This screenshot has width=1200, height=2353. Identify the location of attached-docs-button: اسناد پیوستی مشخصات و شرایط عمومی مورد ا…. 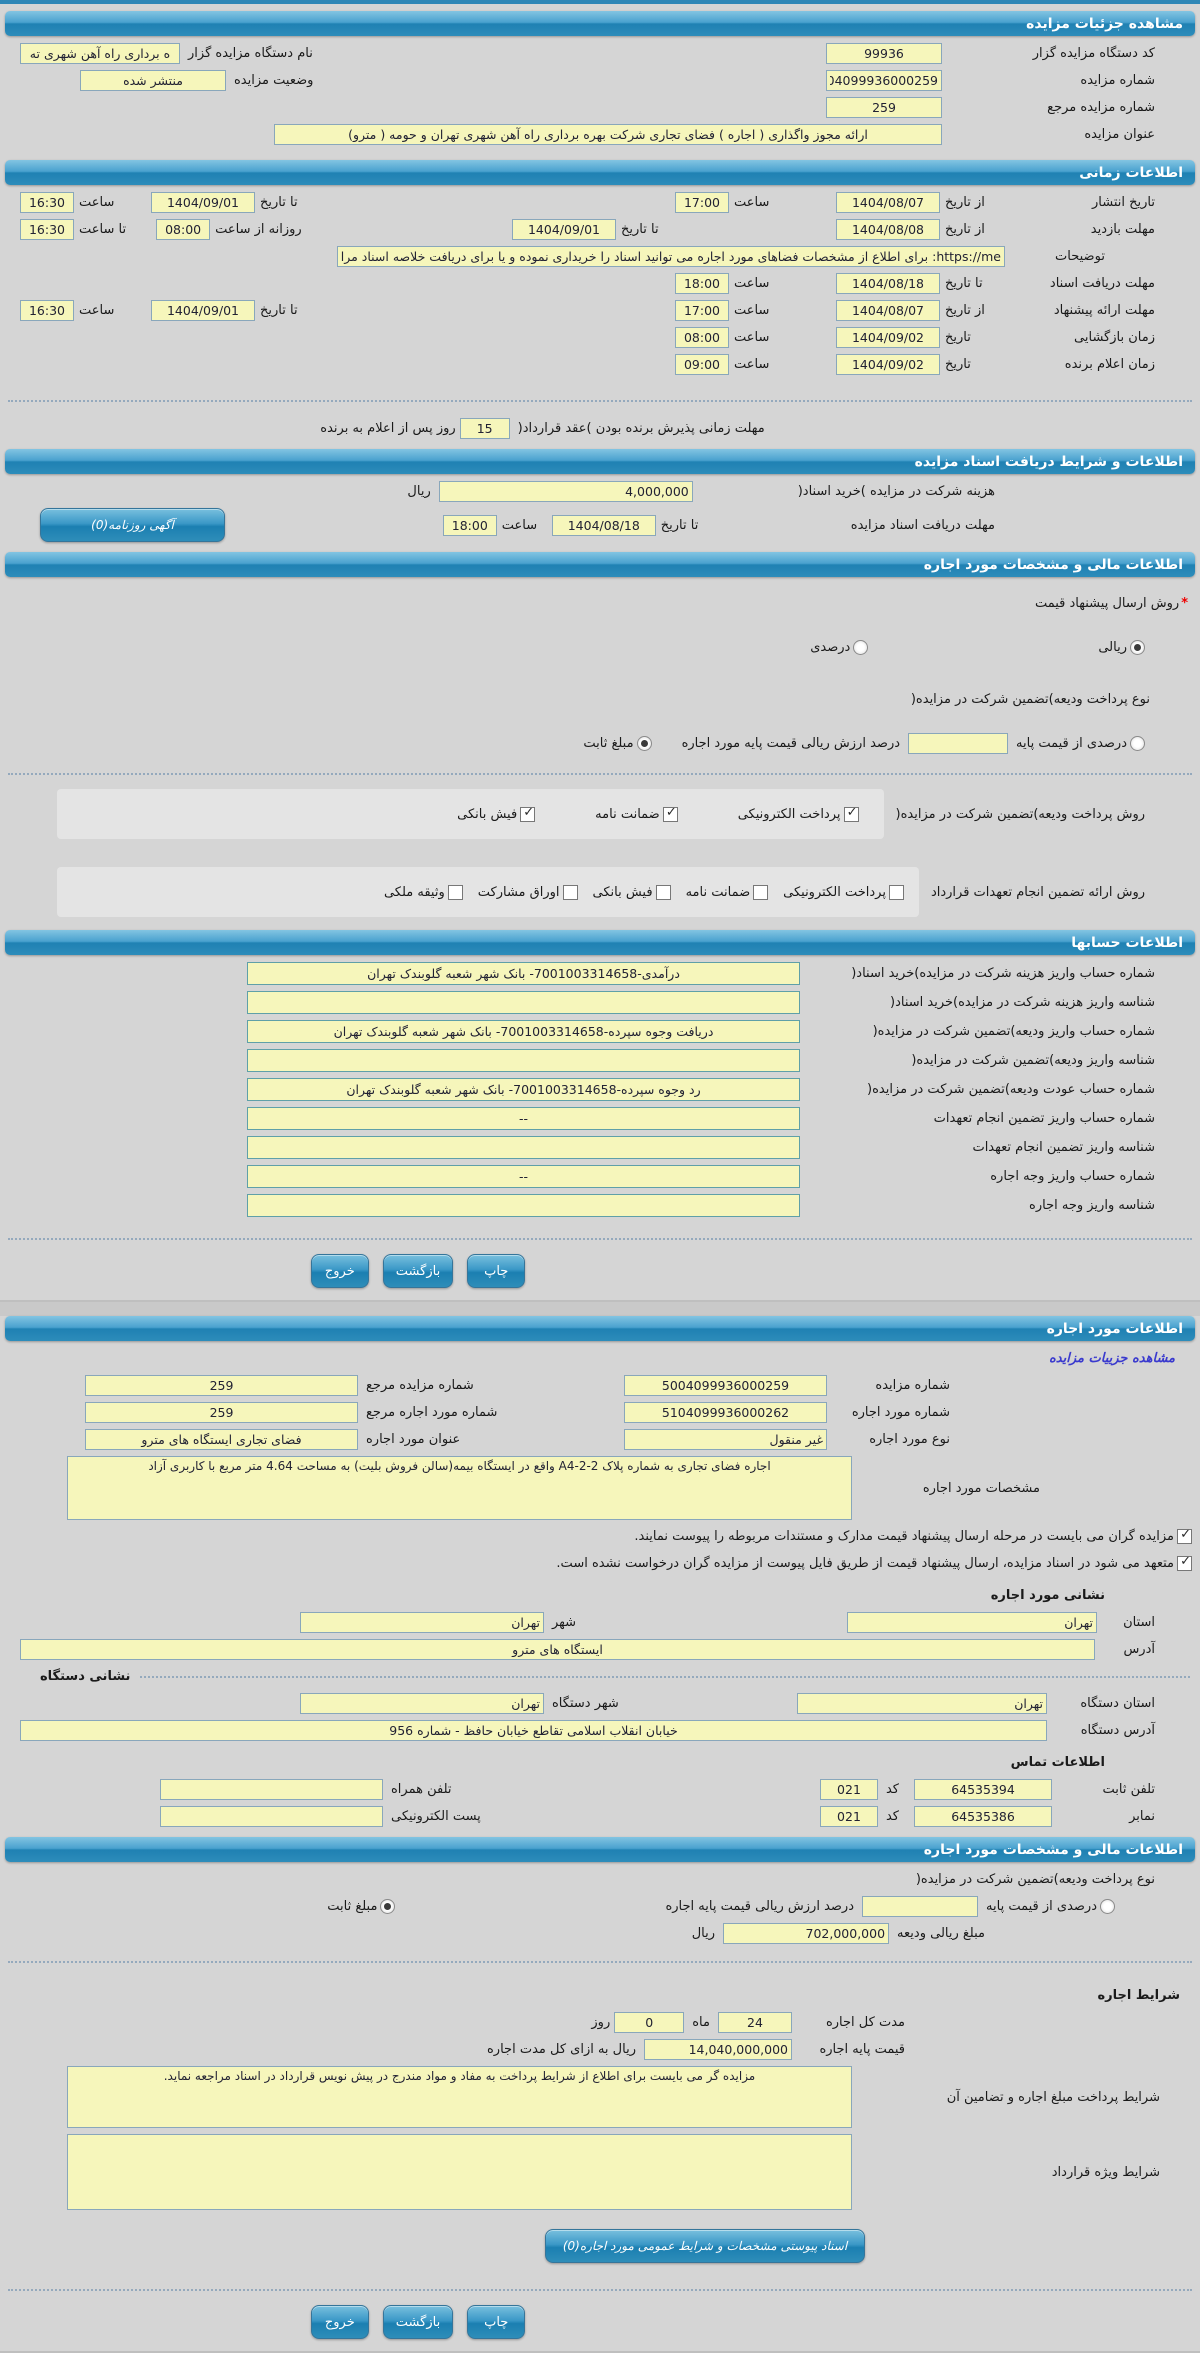
(705, 2246).